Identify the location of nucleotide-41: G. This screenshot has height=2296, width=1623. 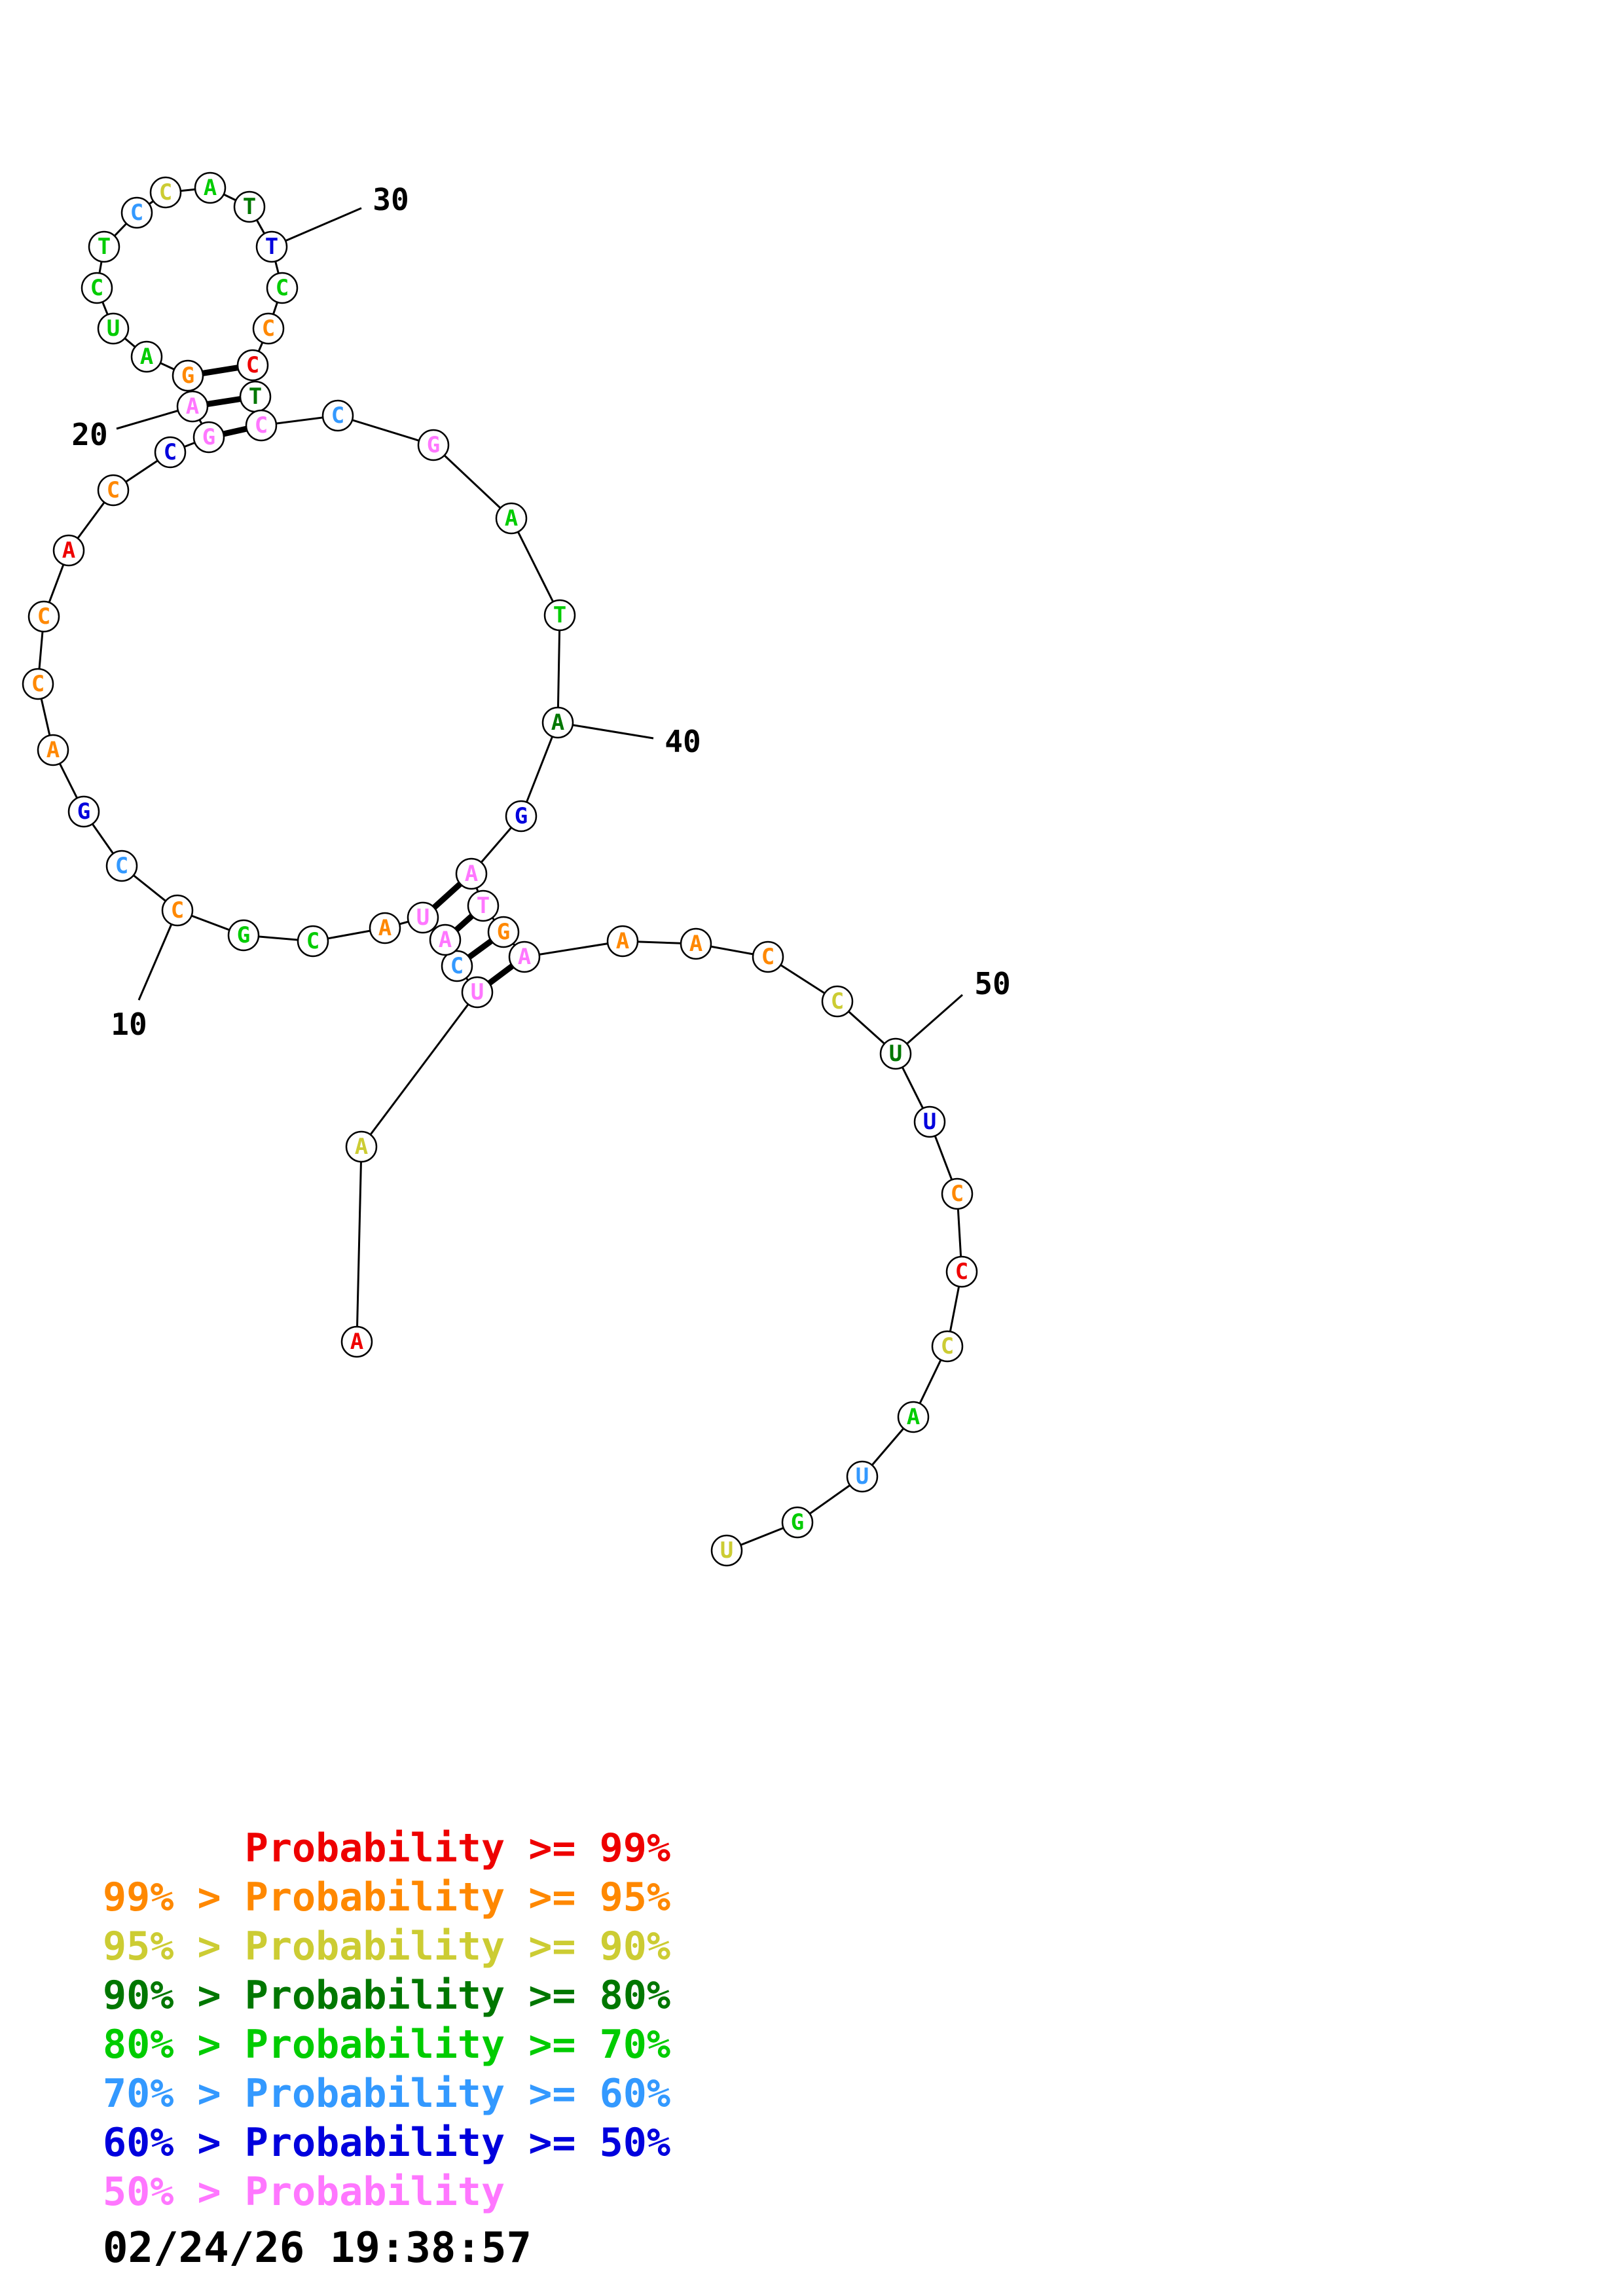
(521, 816).